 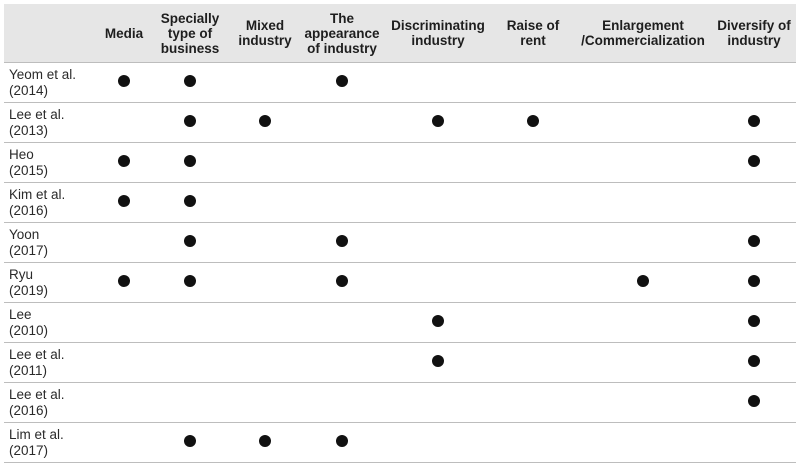 What do you see at coordinates (29, 450) in the screenshot?
I see `study-year: (2017)` at bounding box center [29, 450].